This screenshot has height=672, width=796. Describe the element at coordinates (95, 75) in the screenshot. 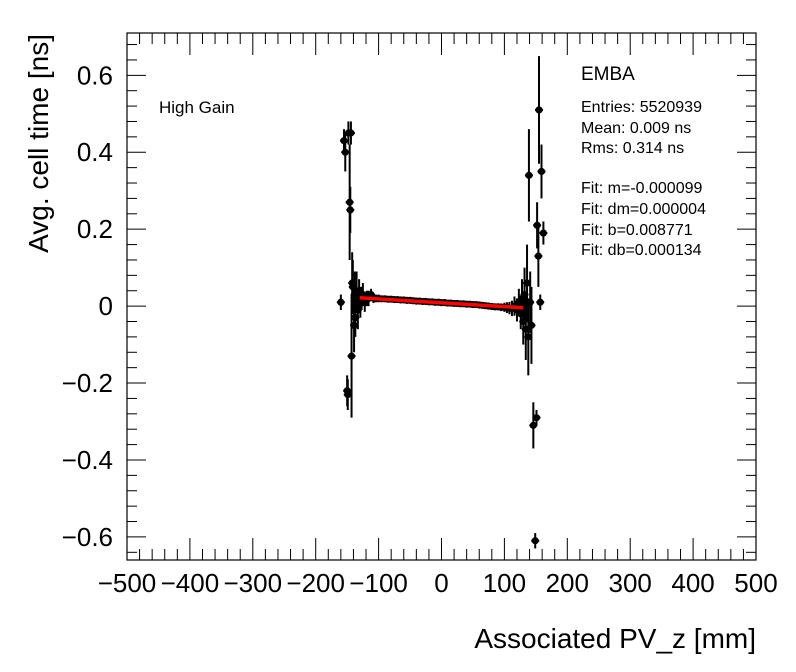

I see `y-tick-label: 0.6` at that location.